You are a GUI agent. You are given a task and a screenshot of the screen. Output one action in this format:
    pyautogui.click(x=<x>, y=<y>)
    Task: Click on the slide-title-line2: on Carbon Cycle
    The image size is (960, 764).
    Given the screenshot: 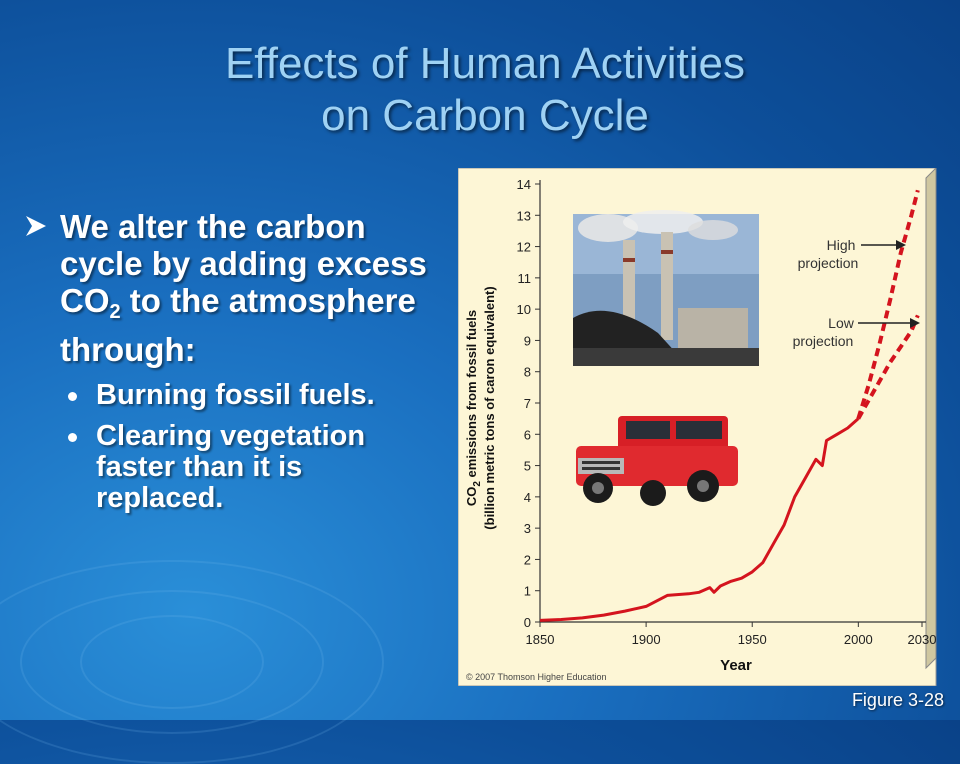 What is the action you would take?
    pyautogui.click(x=485, y=115)
    